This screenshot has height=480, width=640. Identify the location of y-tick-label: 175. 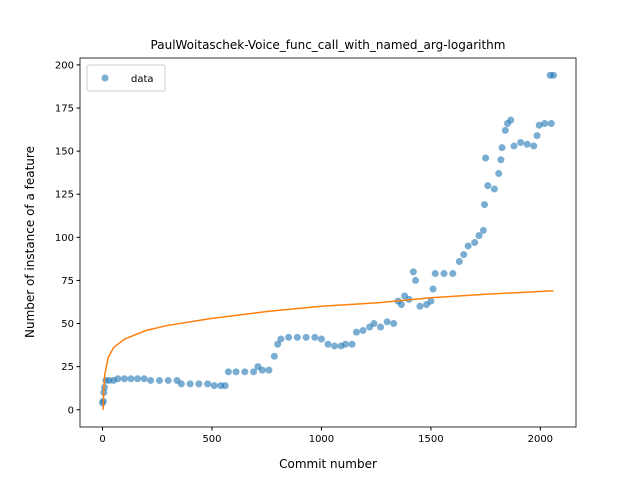
(64, 109).